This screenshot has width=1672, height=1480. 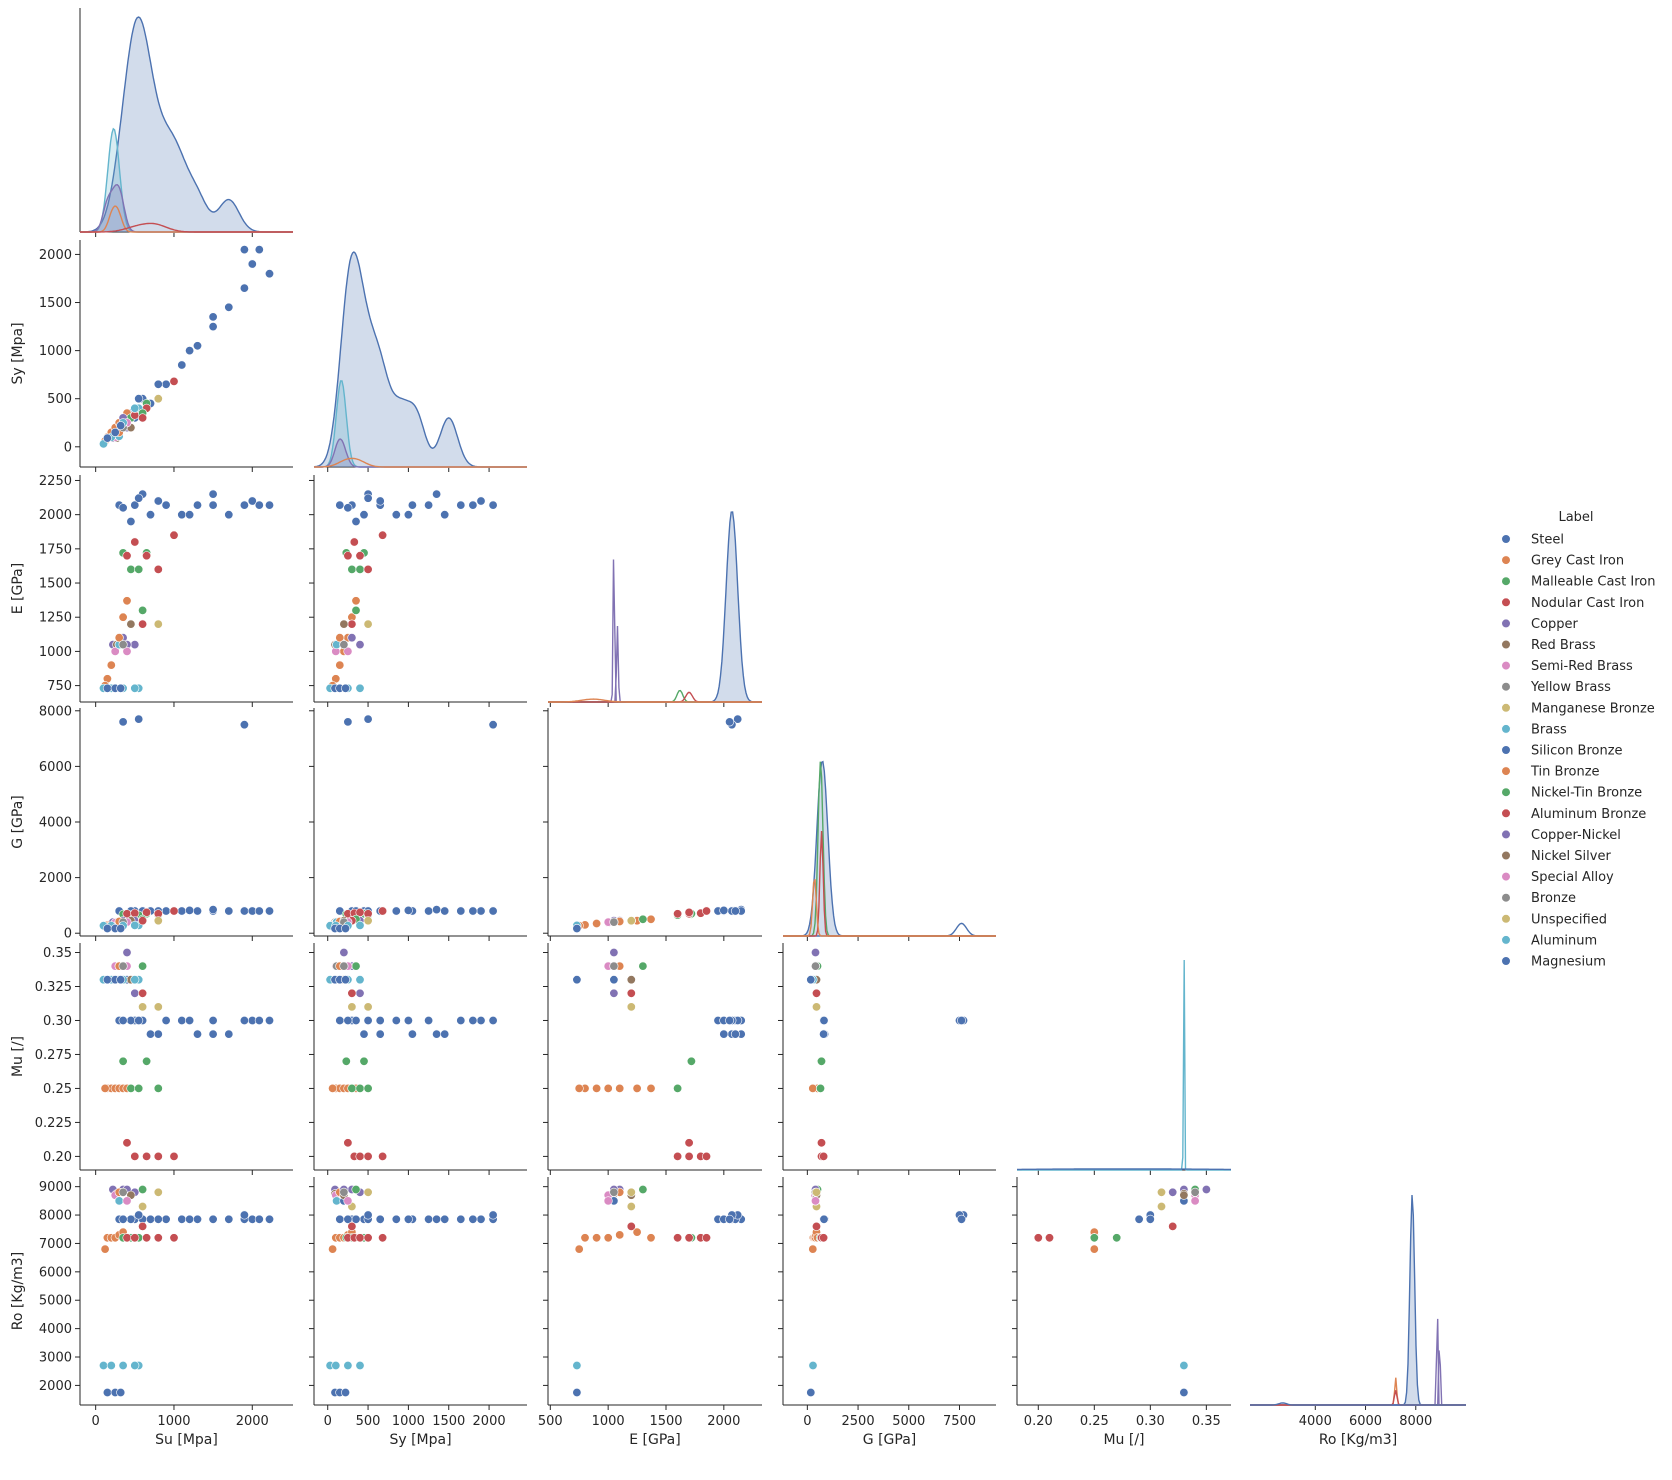 What do you see at coordinates (1549, 940) in the screenshot?
I see `legend-item: Aluminum` at bounding box center [1549, 940].